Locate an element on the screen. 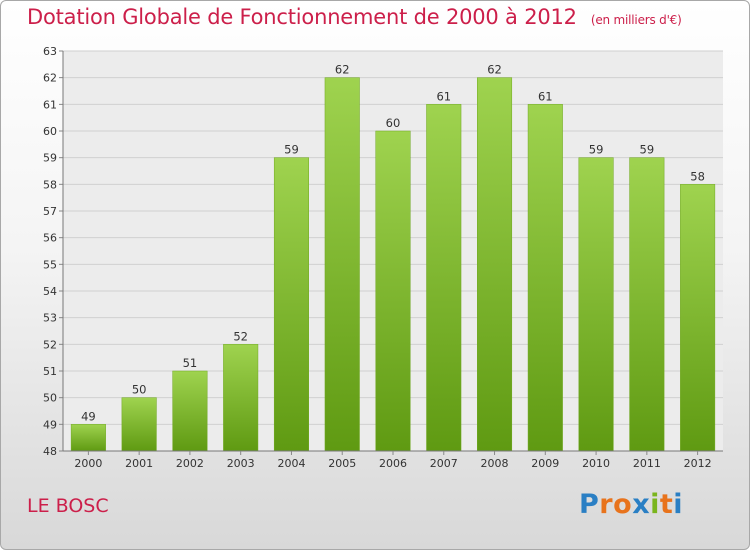 Image resolution: width=750 pixels, height=550 pixels. x-tick-label: 2002 is located at coordinates (190, 463).